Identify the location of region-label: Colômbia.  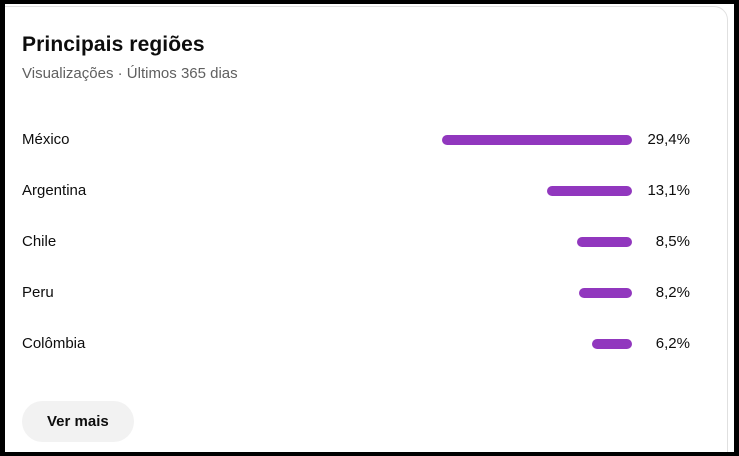
(54, 343).